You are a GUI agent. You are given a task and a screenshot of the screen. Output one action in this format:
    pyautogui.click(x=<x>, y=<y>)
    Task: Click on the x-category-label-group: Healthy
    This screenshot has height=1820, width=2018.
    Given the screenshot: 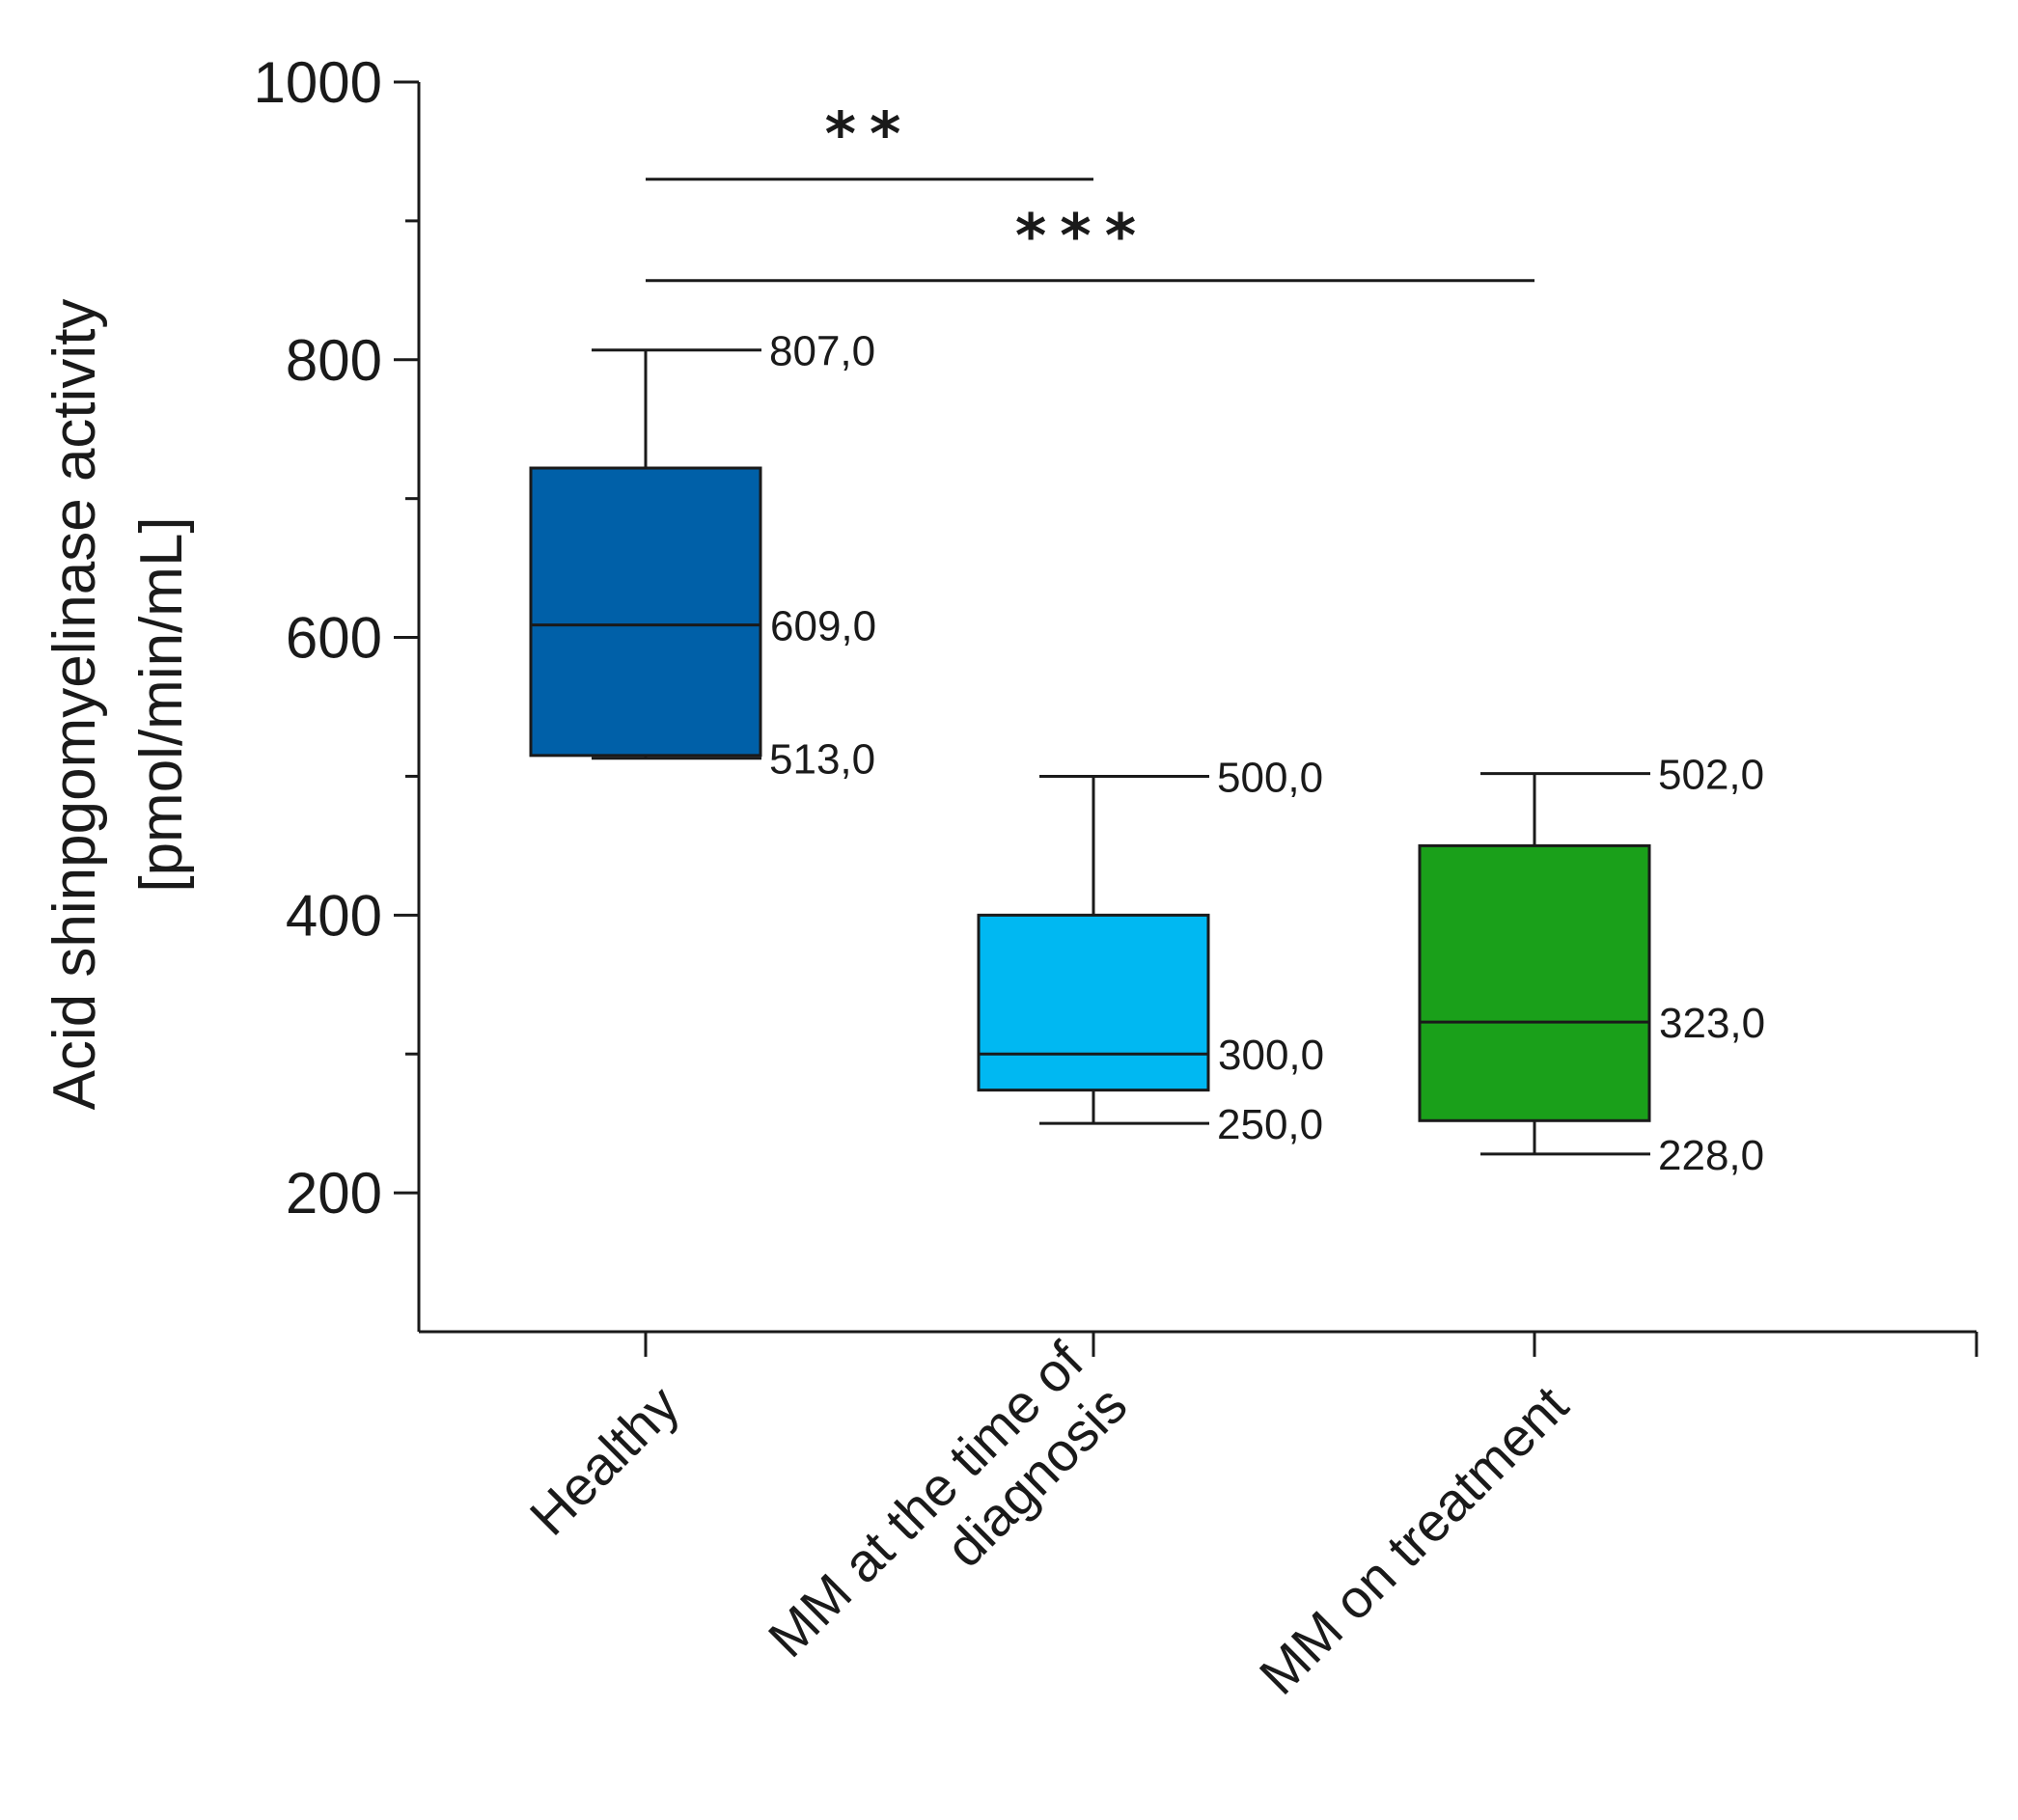 What is the action you would take?
    pyautogui.click(x=605, y=1460)
    